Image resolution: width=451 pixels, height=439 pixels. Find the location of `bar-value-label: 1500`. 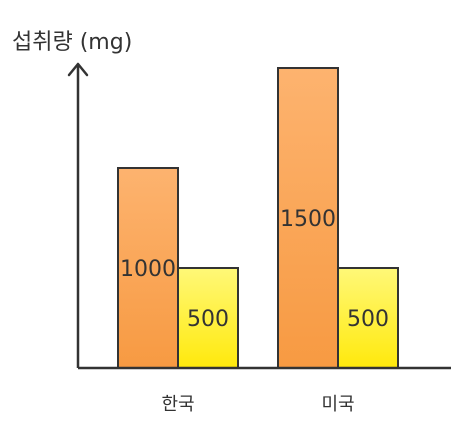

bar-value-label: 1500 is located at coordinates (308, 219).